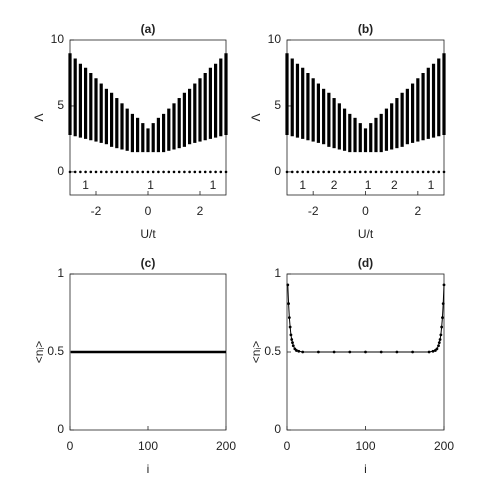 The width and height of the screenshot is (491, 491). What do you see at coordinates (39, 117) in the screenshot?
I see `y-axis-label: Λ` at bounding box center [39, 117].